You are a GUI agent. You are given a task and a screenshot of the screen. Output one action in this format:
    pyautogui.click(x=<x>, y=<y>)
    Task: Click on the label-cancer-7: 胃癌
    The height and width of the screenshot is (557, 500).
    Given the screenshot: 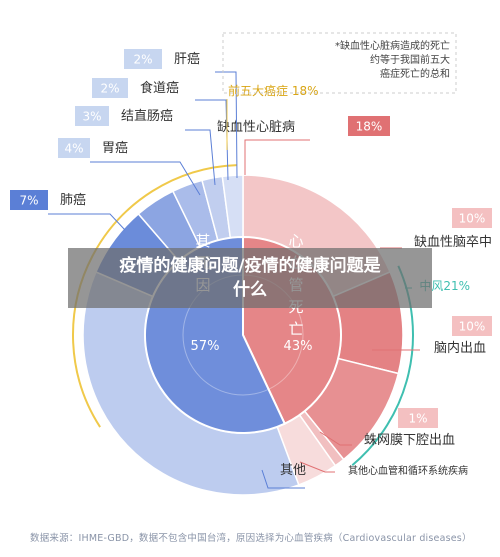 What is the action you would take?
    pyautogui.click(x=115, y=148)
    